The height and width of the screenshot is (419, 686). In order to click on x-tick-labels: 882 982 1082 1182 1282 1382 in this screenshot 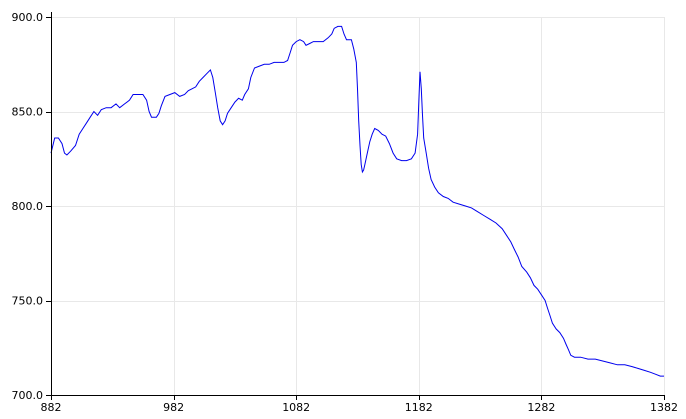, I will do `click(360, 407)`.